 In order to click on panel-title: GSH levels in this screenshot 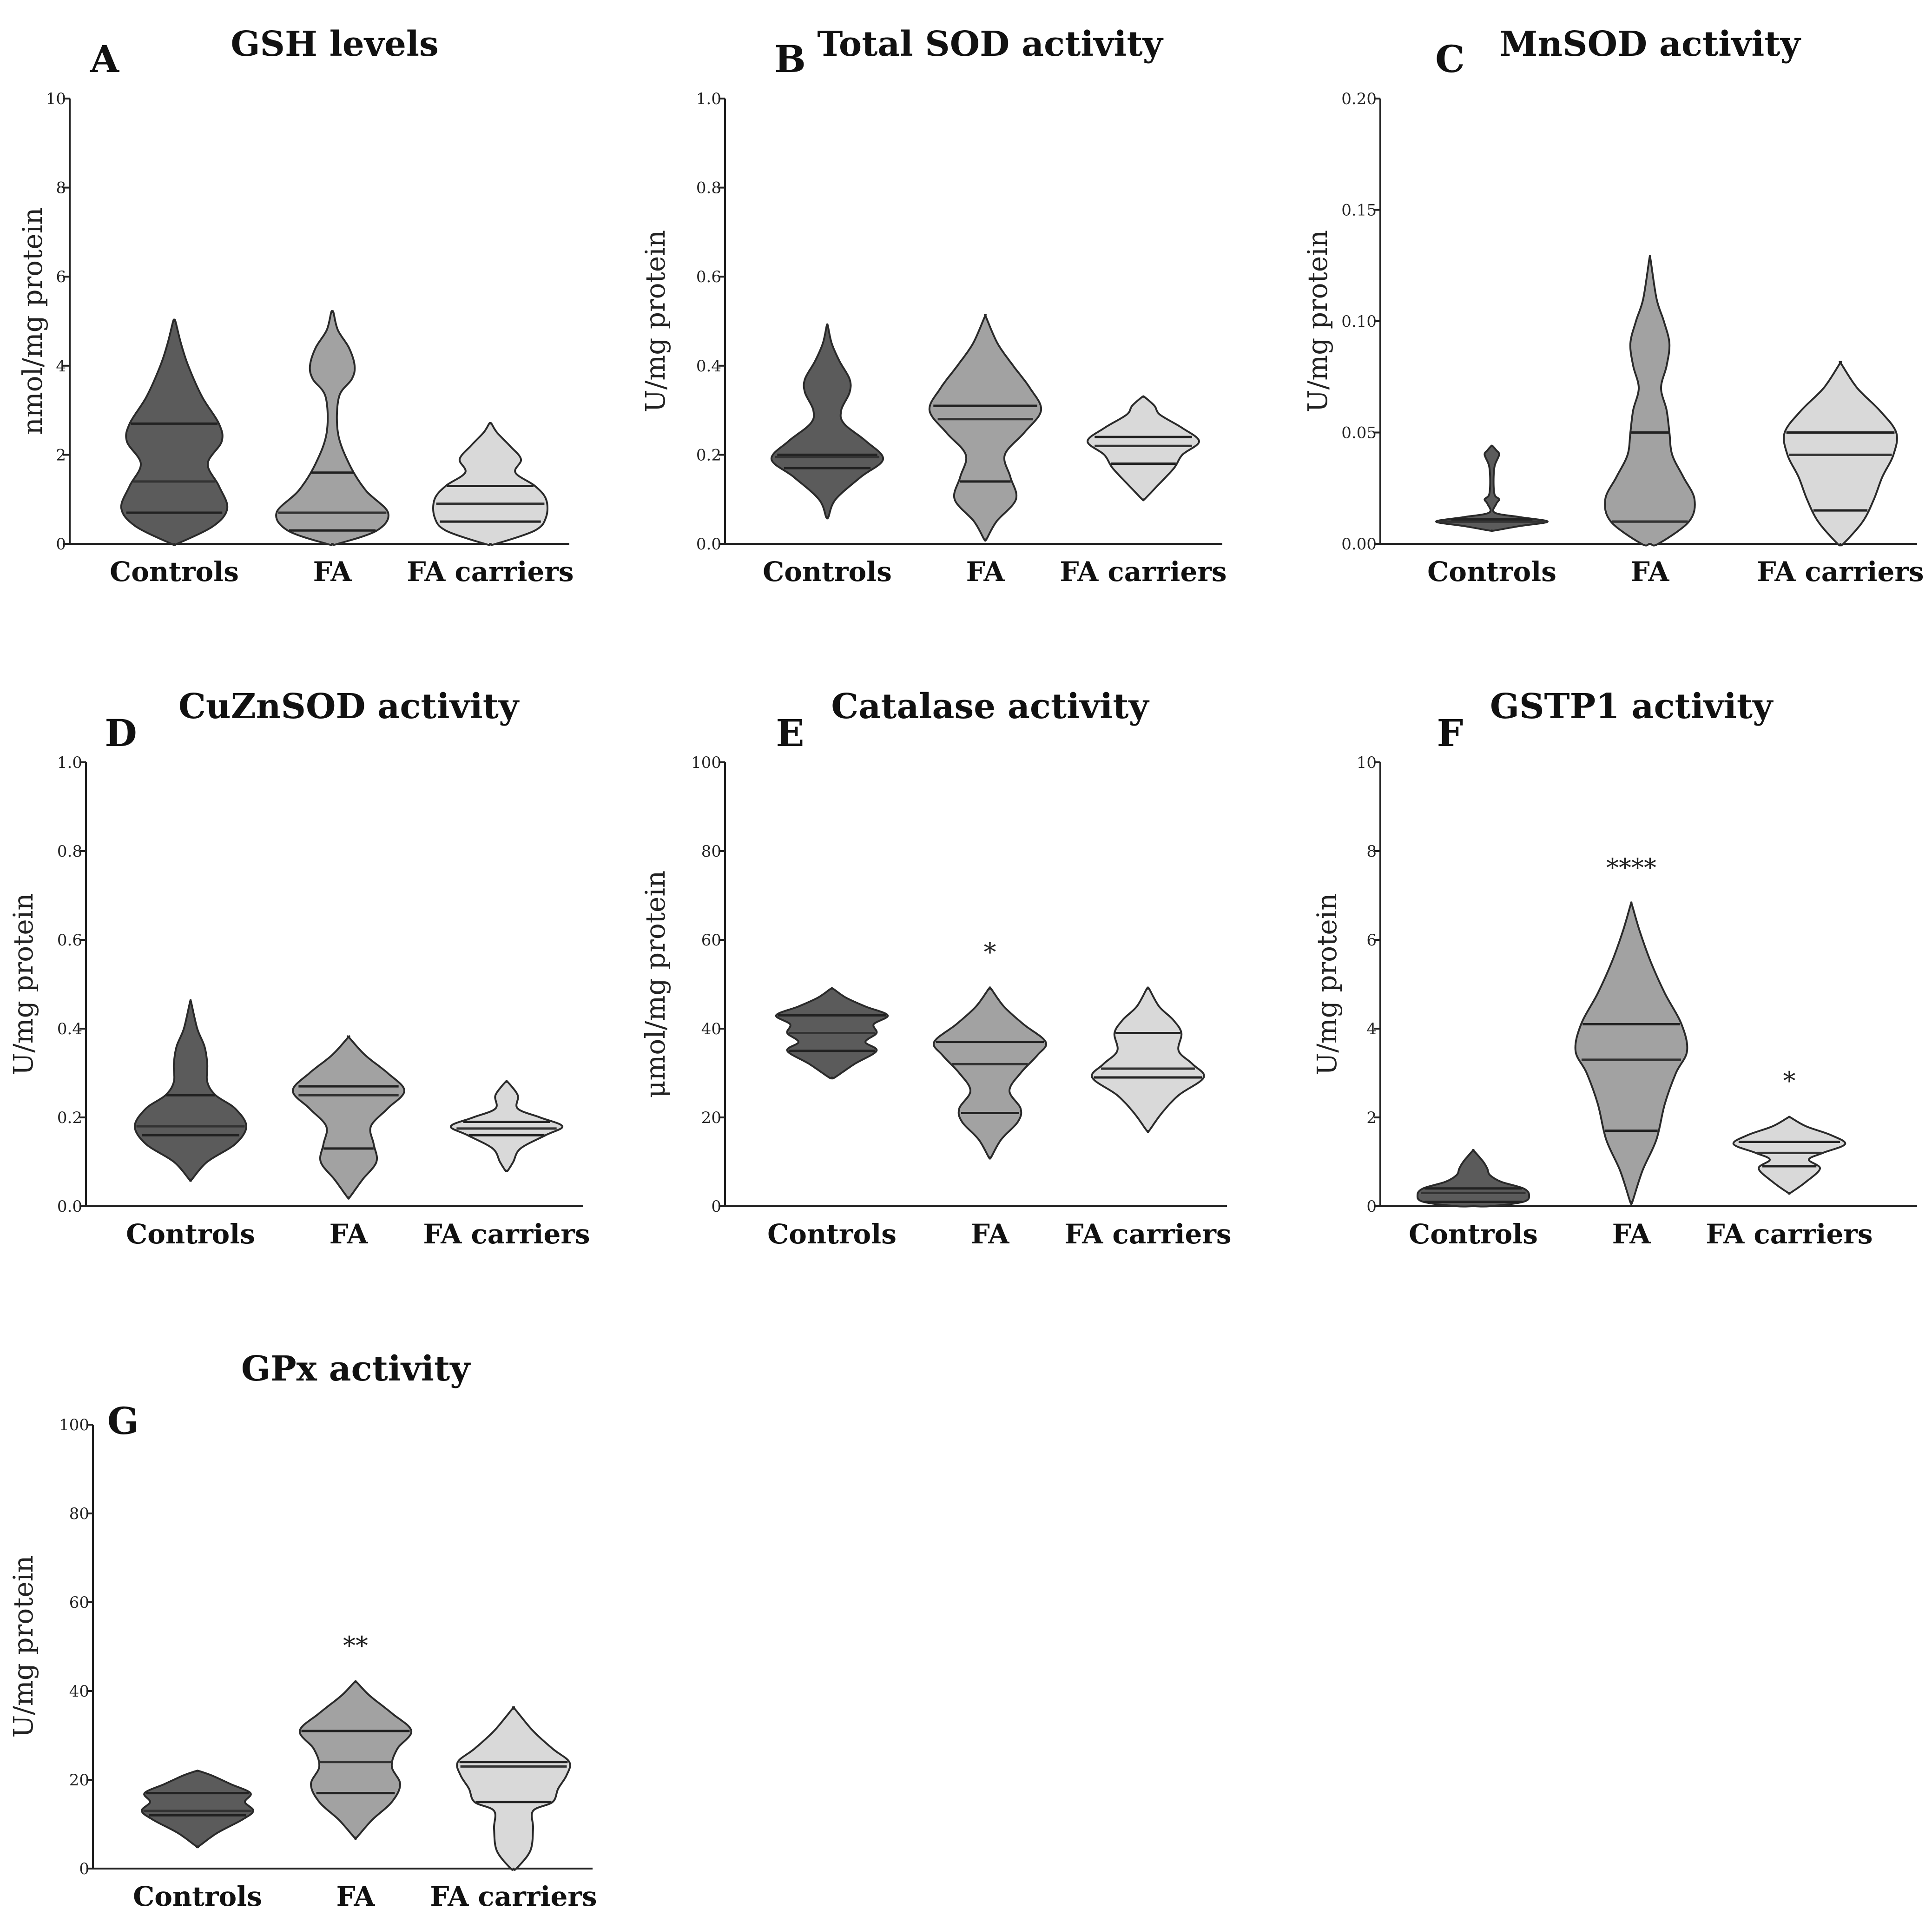, I will do `click(334, 44)`.